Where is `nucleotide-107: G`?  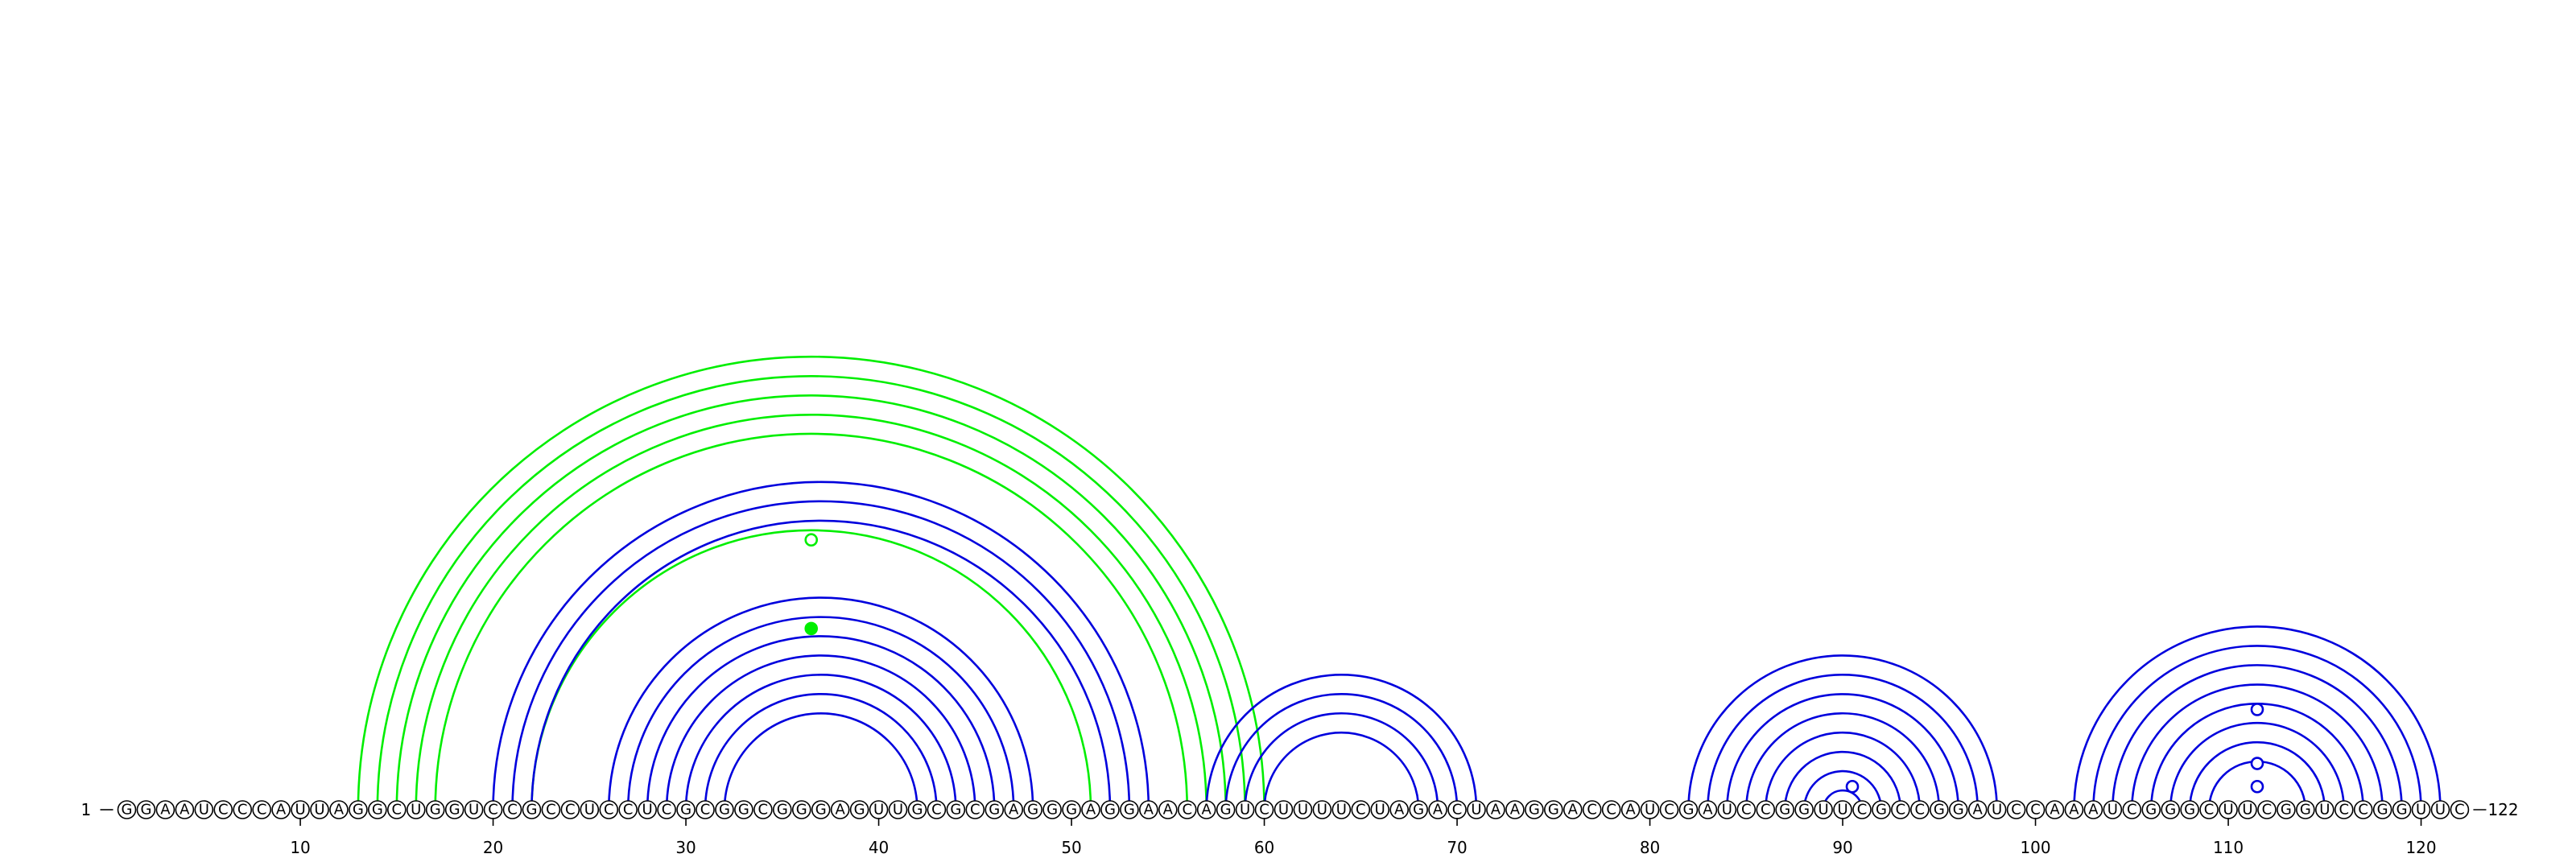
nucleotide-107: G is located at coordinates (2170, 809).